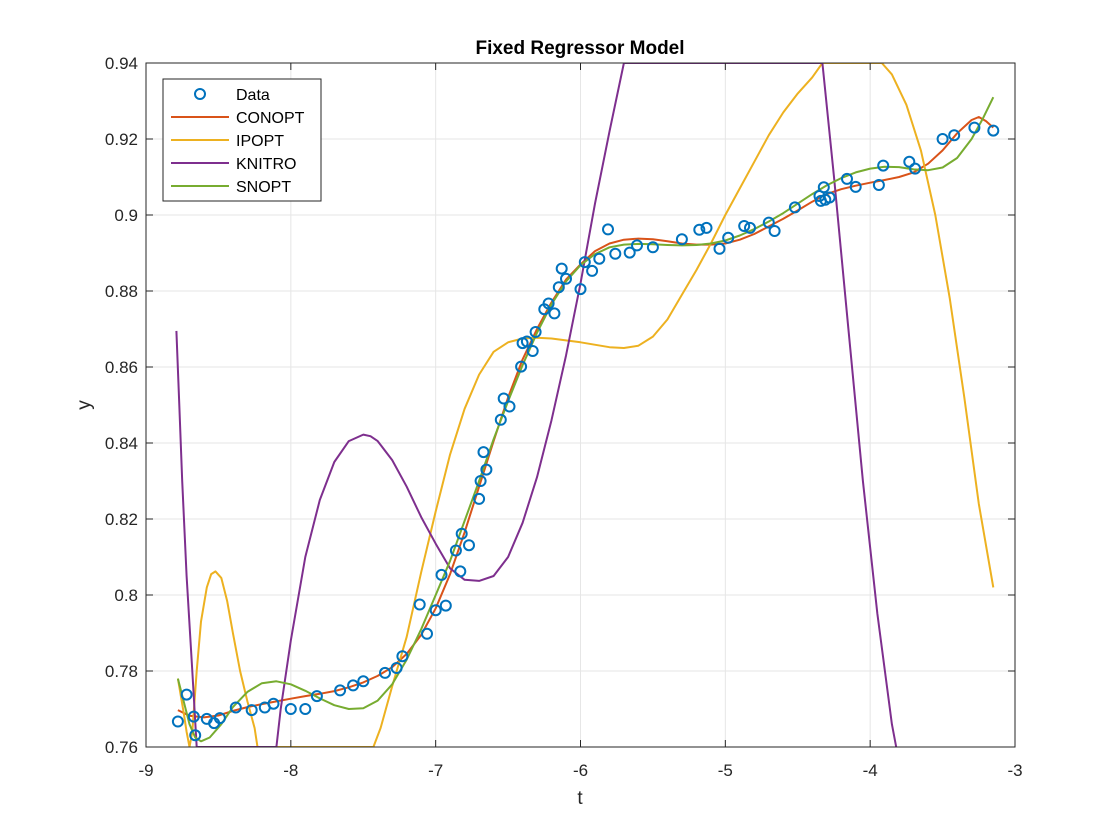  Describe the element at coordinates (579, 48) in the screenshot. I see `chart-title: Fixed Regressor Model` at that location.